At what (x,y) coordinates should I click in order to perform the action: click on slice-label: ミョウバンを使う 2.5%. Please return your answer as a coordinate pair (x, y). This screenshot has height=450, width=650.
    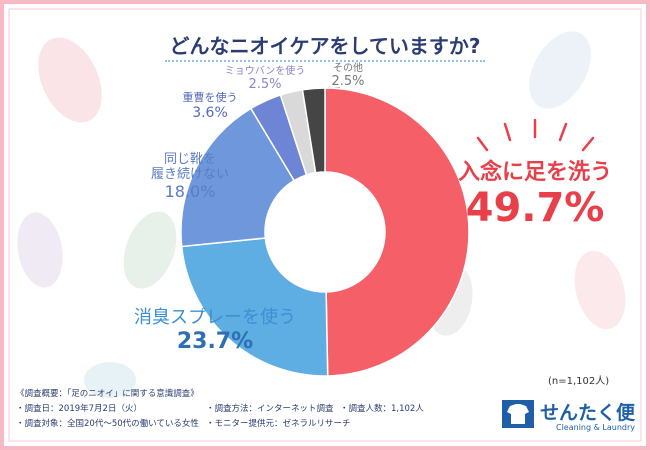
    Looking at the image, I should click on (265, 79).